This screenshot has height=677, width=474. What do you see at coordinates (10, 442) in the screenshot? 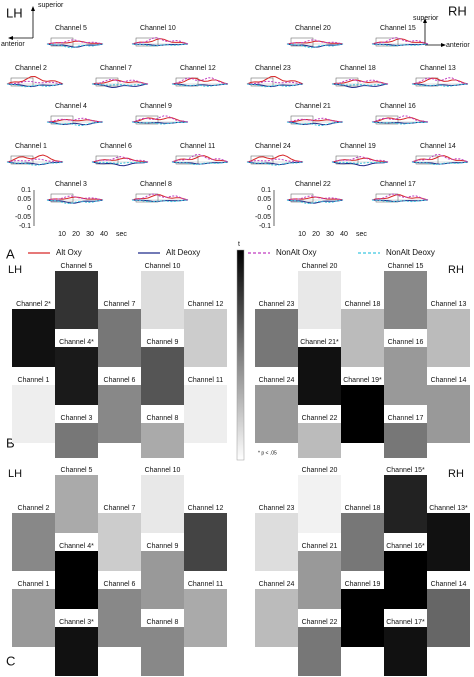
I see `panel-label: B` at bounding box center [10, 442].